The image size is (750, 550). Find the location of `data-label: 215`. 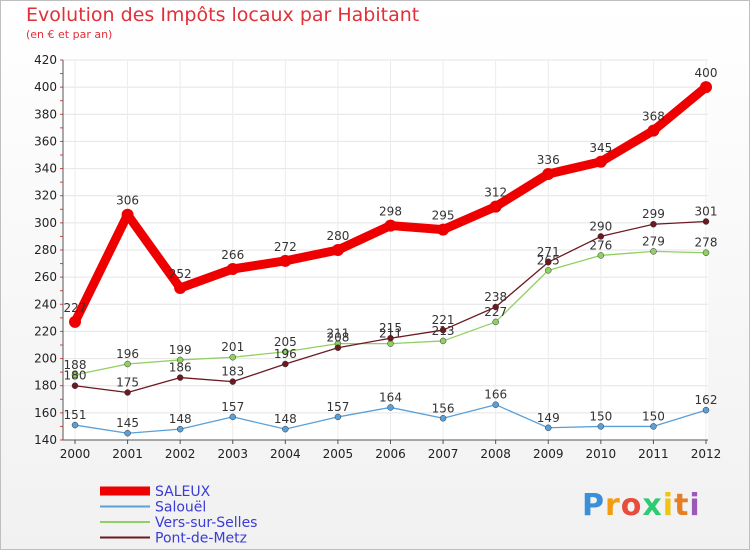

data-label: 215 is located at coordinates (390, 328).